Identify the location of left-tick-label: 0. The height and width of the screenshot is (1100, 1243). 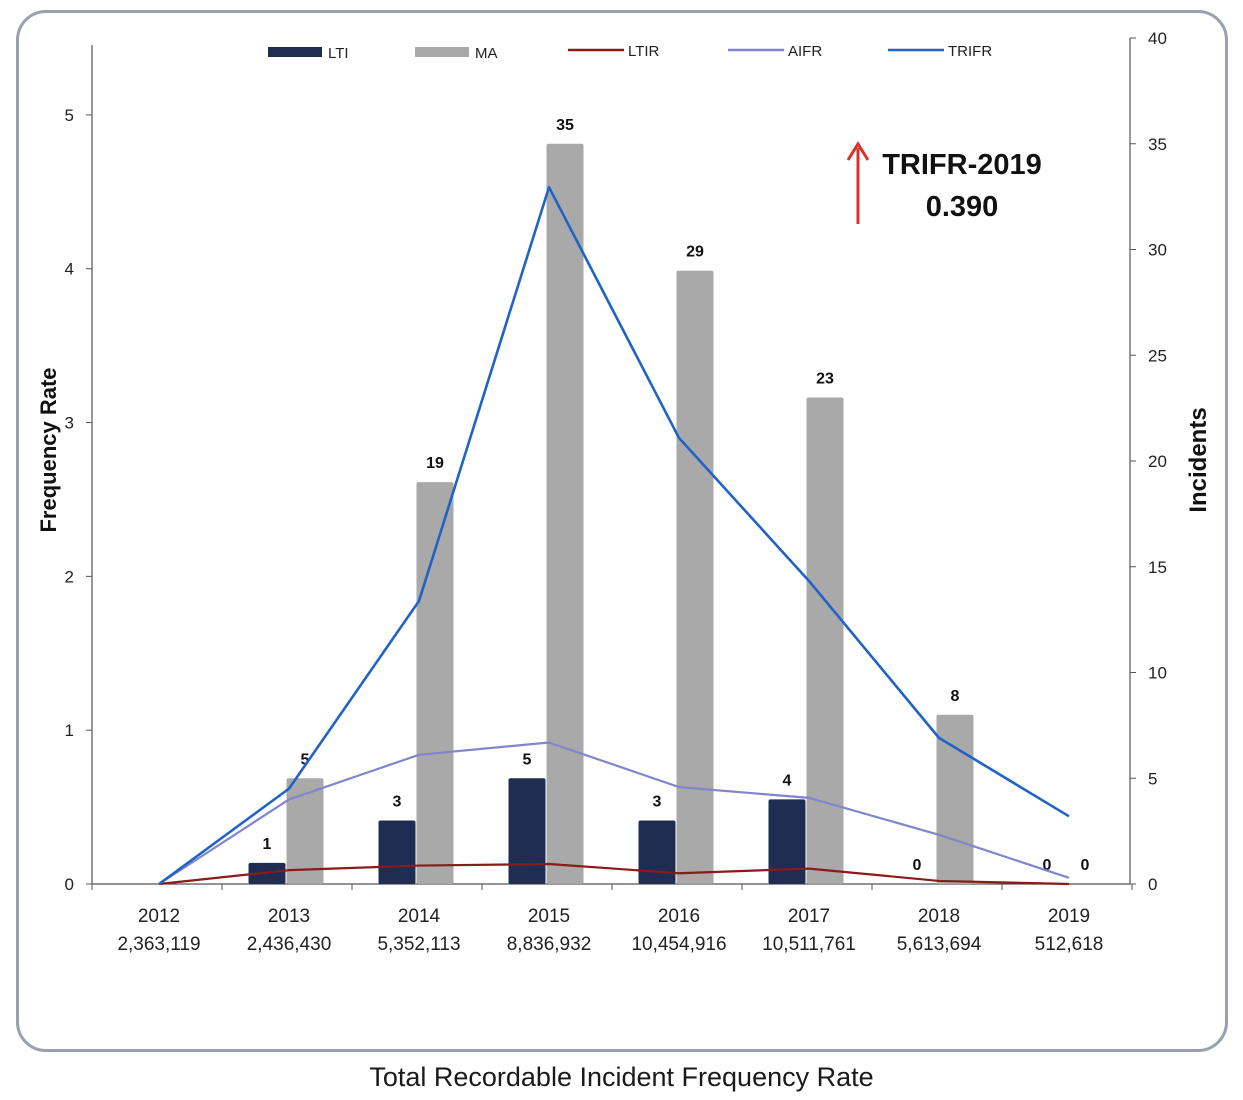
(69, 884).